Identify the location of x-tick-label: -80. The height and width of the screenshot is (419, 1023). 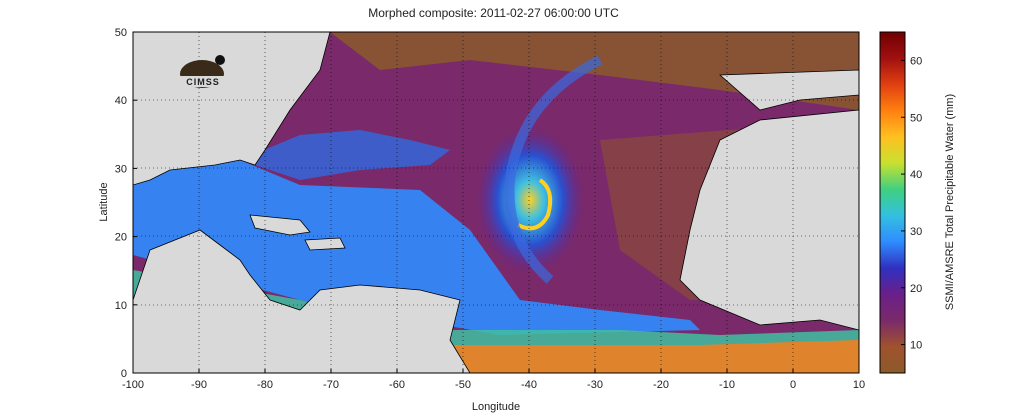
(265, 385).